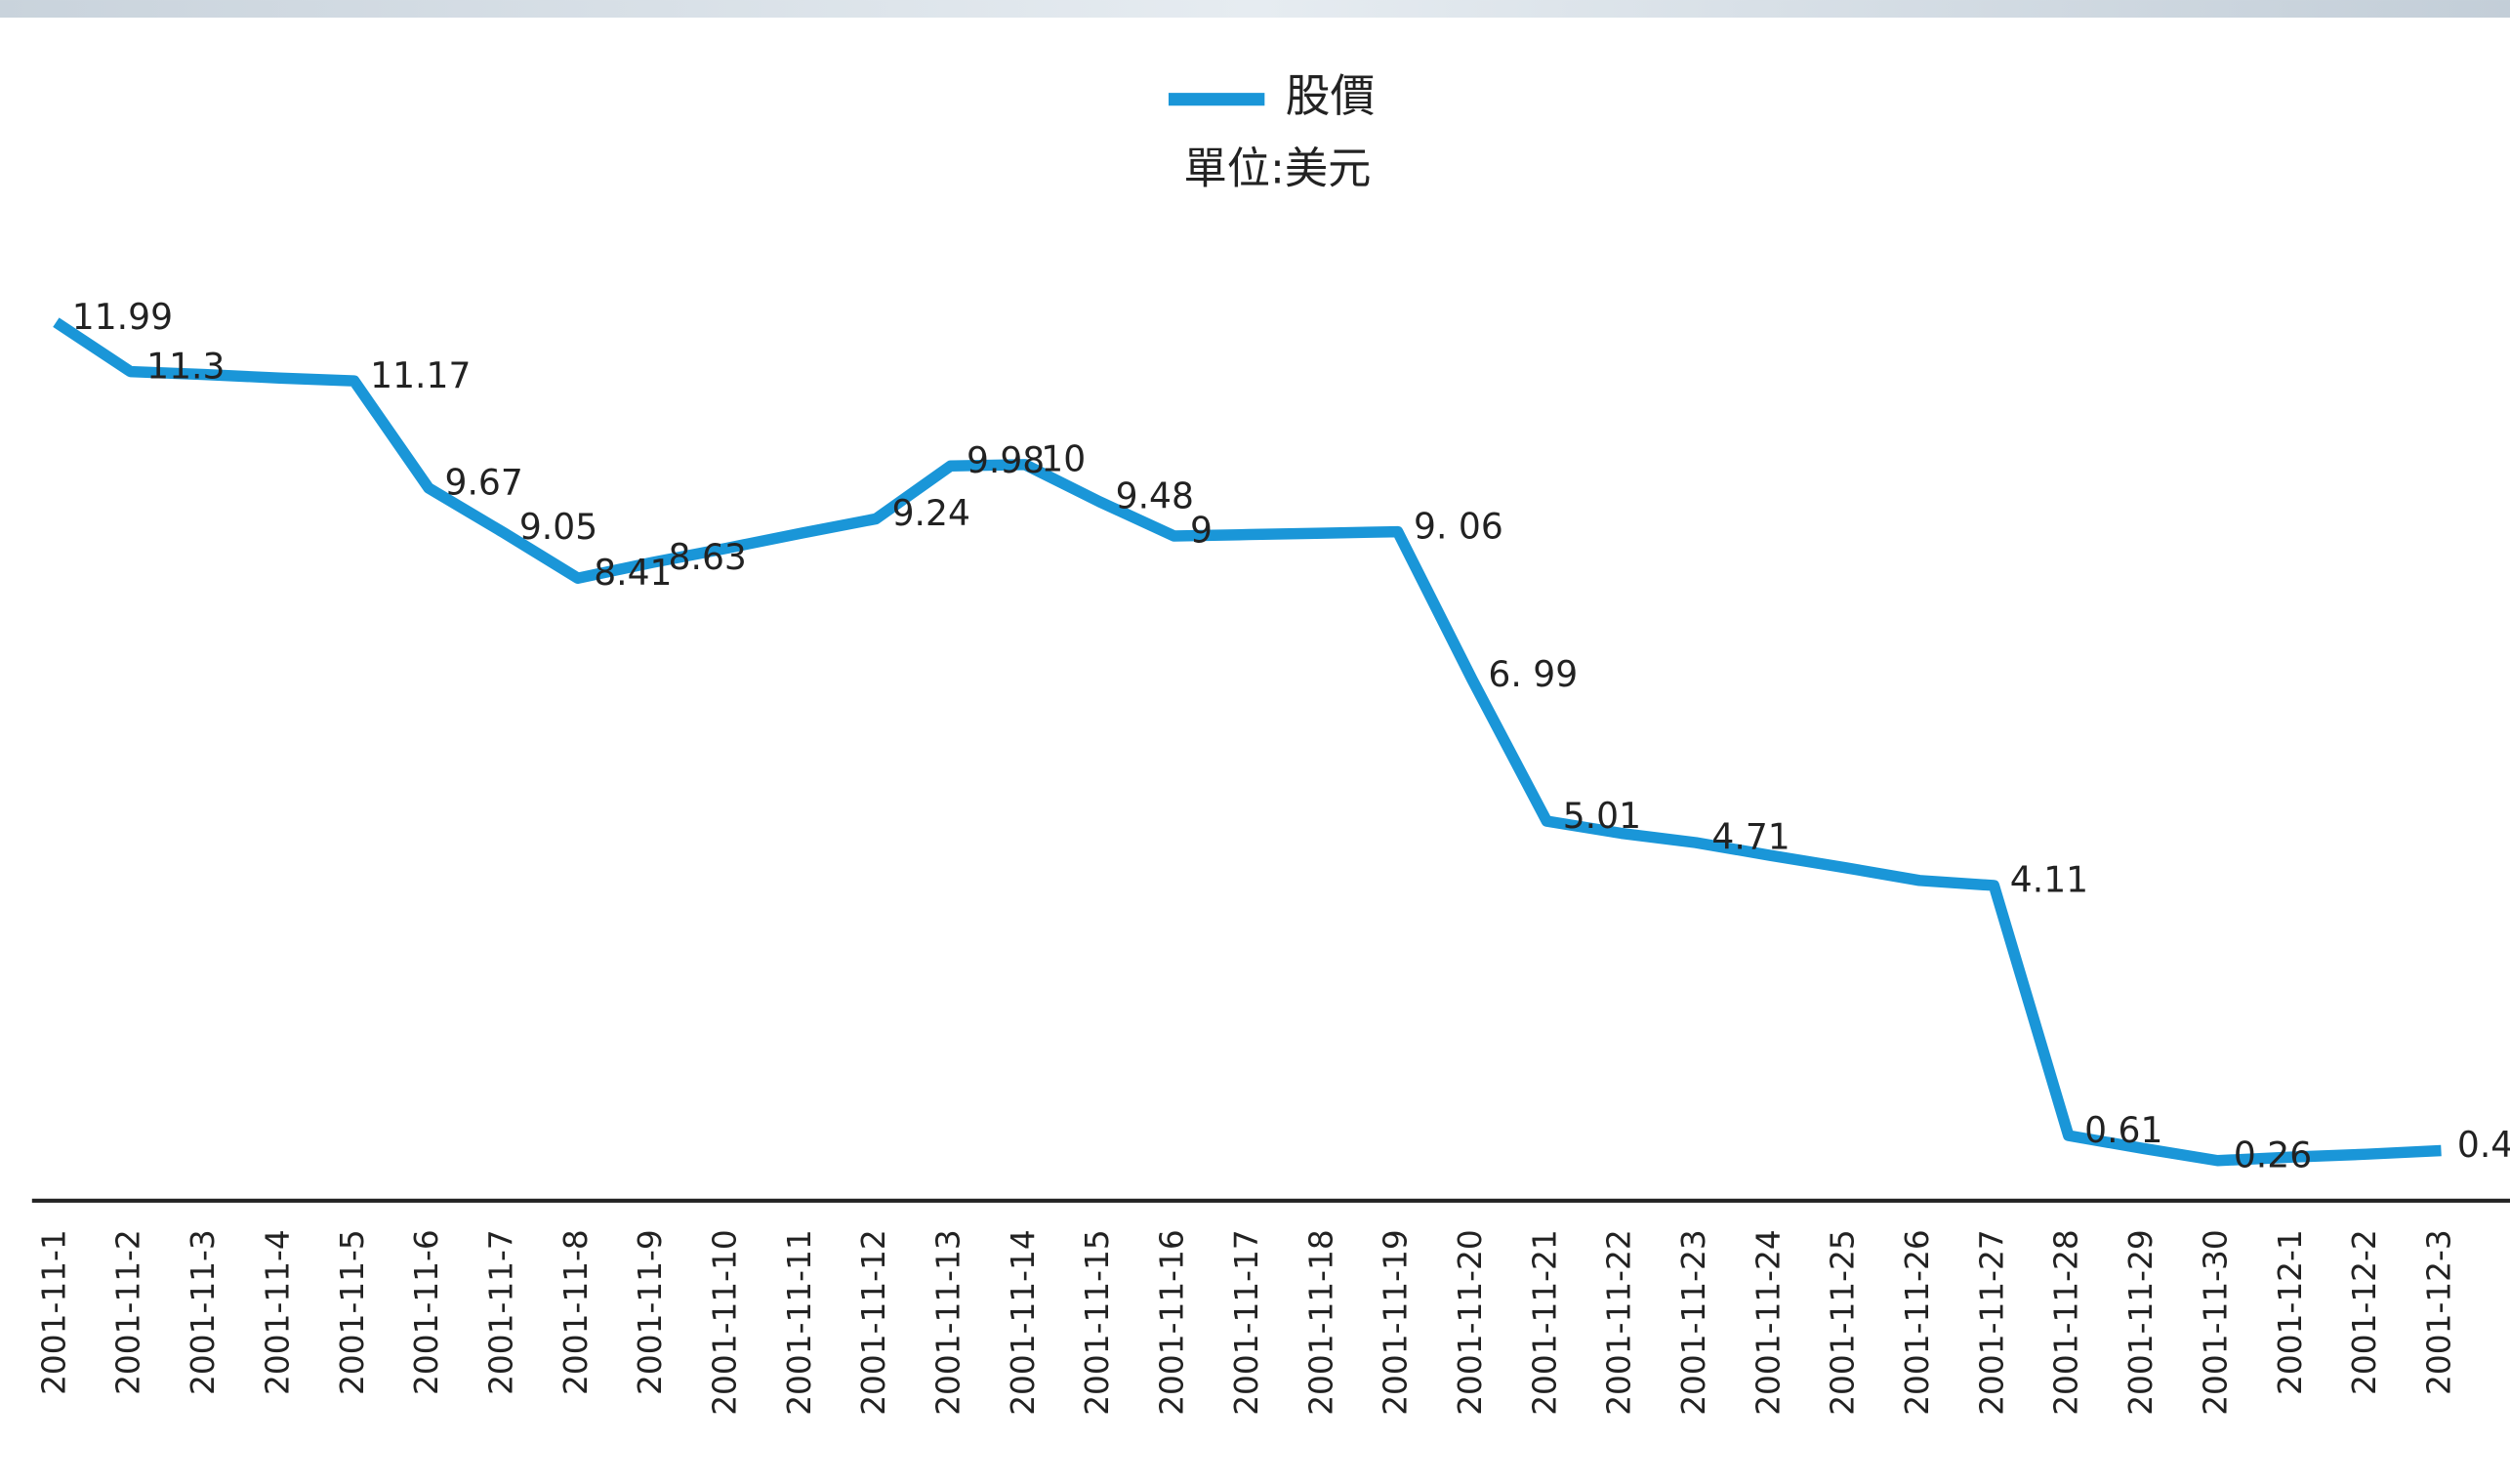 The width and height of the screenshot is (2510, 1484). Describe the element at coordinates (203, 1312) in the screenshot. I see `x-tick-label: 2001-11-3` at that location.